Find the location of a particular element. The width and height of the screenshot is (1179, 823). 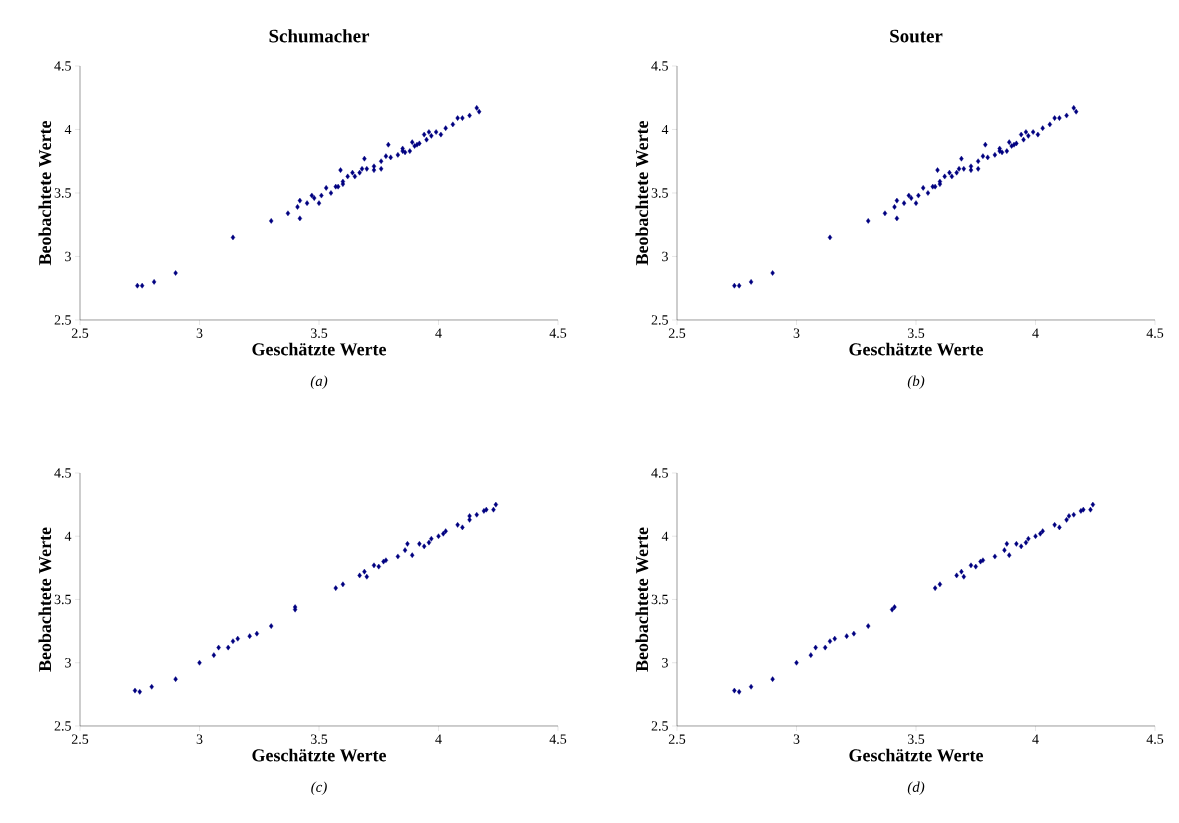

x-tick-label: 4 is located at coordinates (438, 739).